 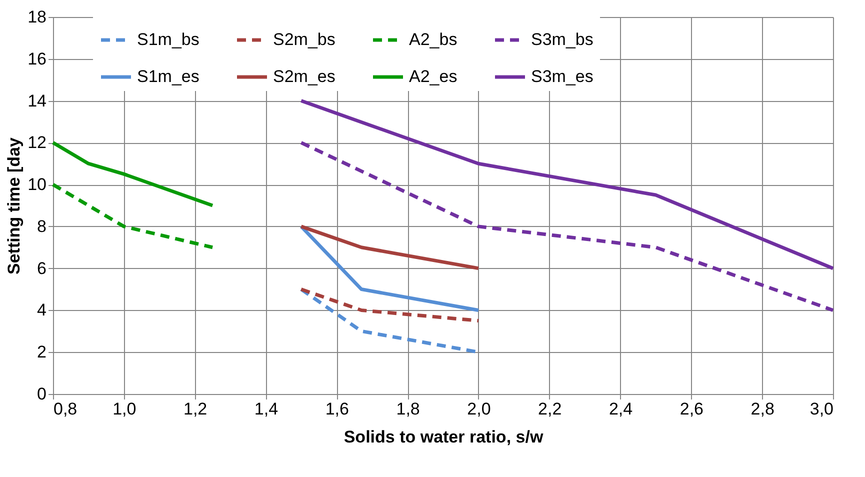 What do you see at coordinates (762, 409) in the screenshot?
I see `x-tick-label: 2,8` at bounding box center [762, 409].